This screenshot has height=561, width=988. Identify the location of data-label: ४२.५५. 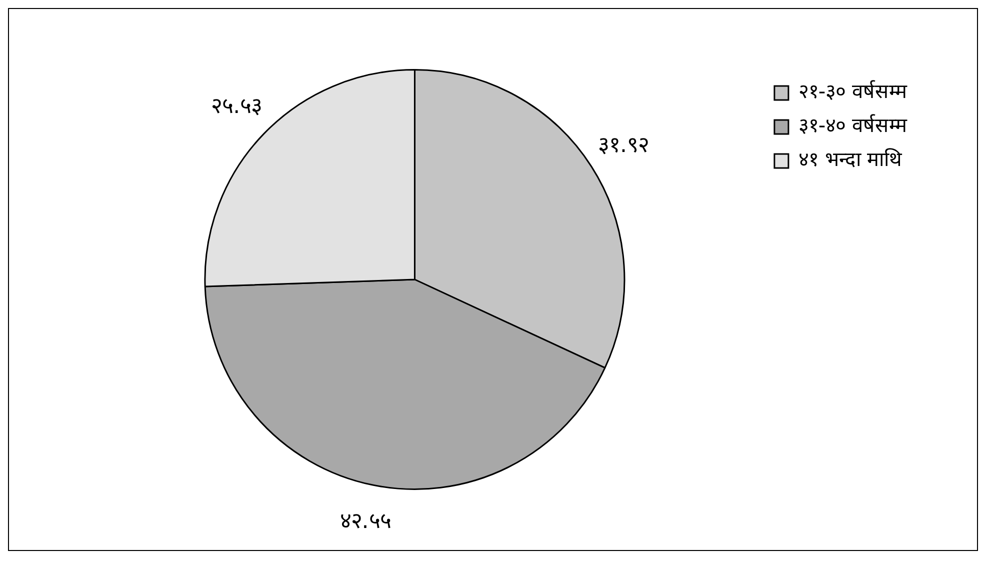
(365, 521).